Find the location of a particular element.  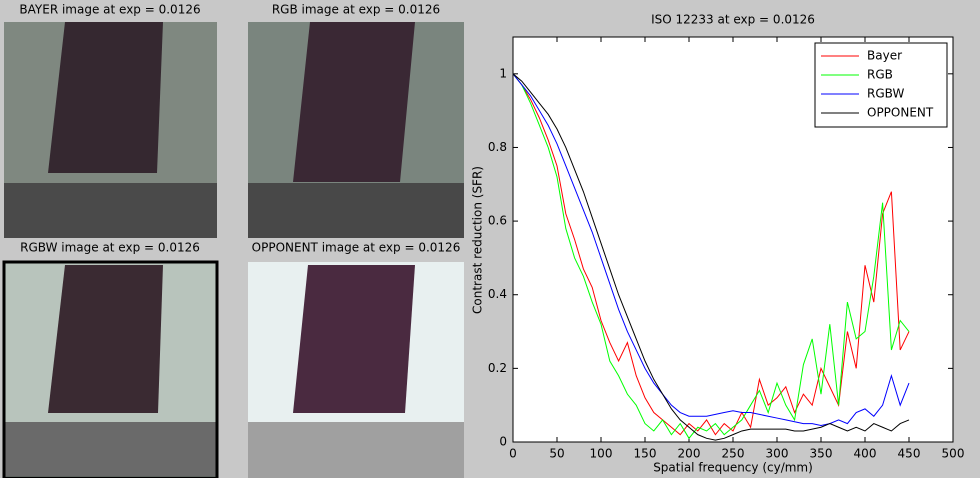

x-axis-label: Spatial frequency (cy/mm) is located at coordinates (733, 468).